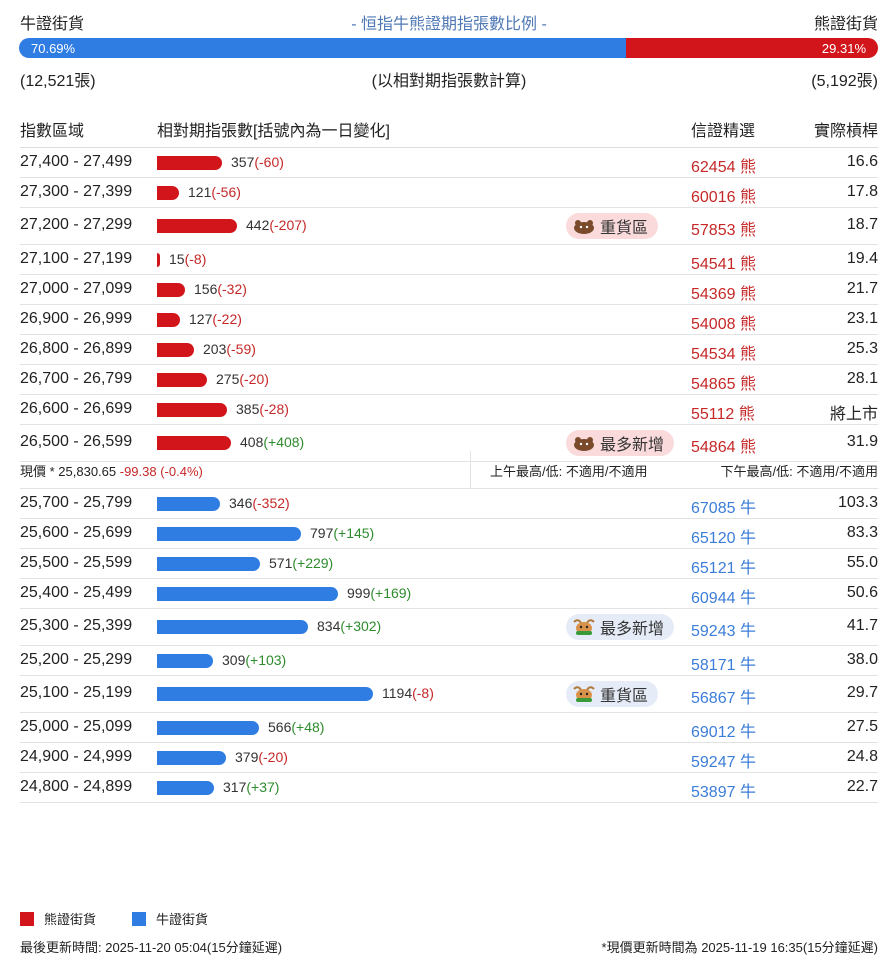 The image size is (888, 975). What do you see at coordinates (844, 81) in the screenshot?
I see `bear-count: (5,192張)` at bounding box center [844, 81].